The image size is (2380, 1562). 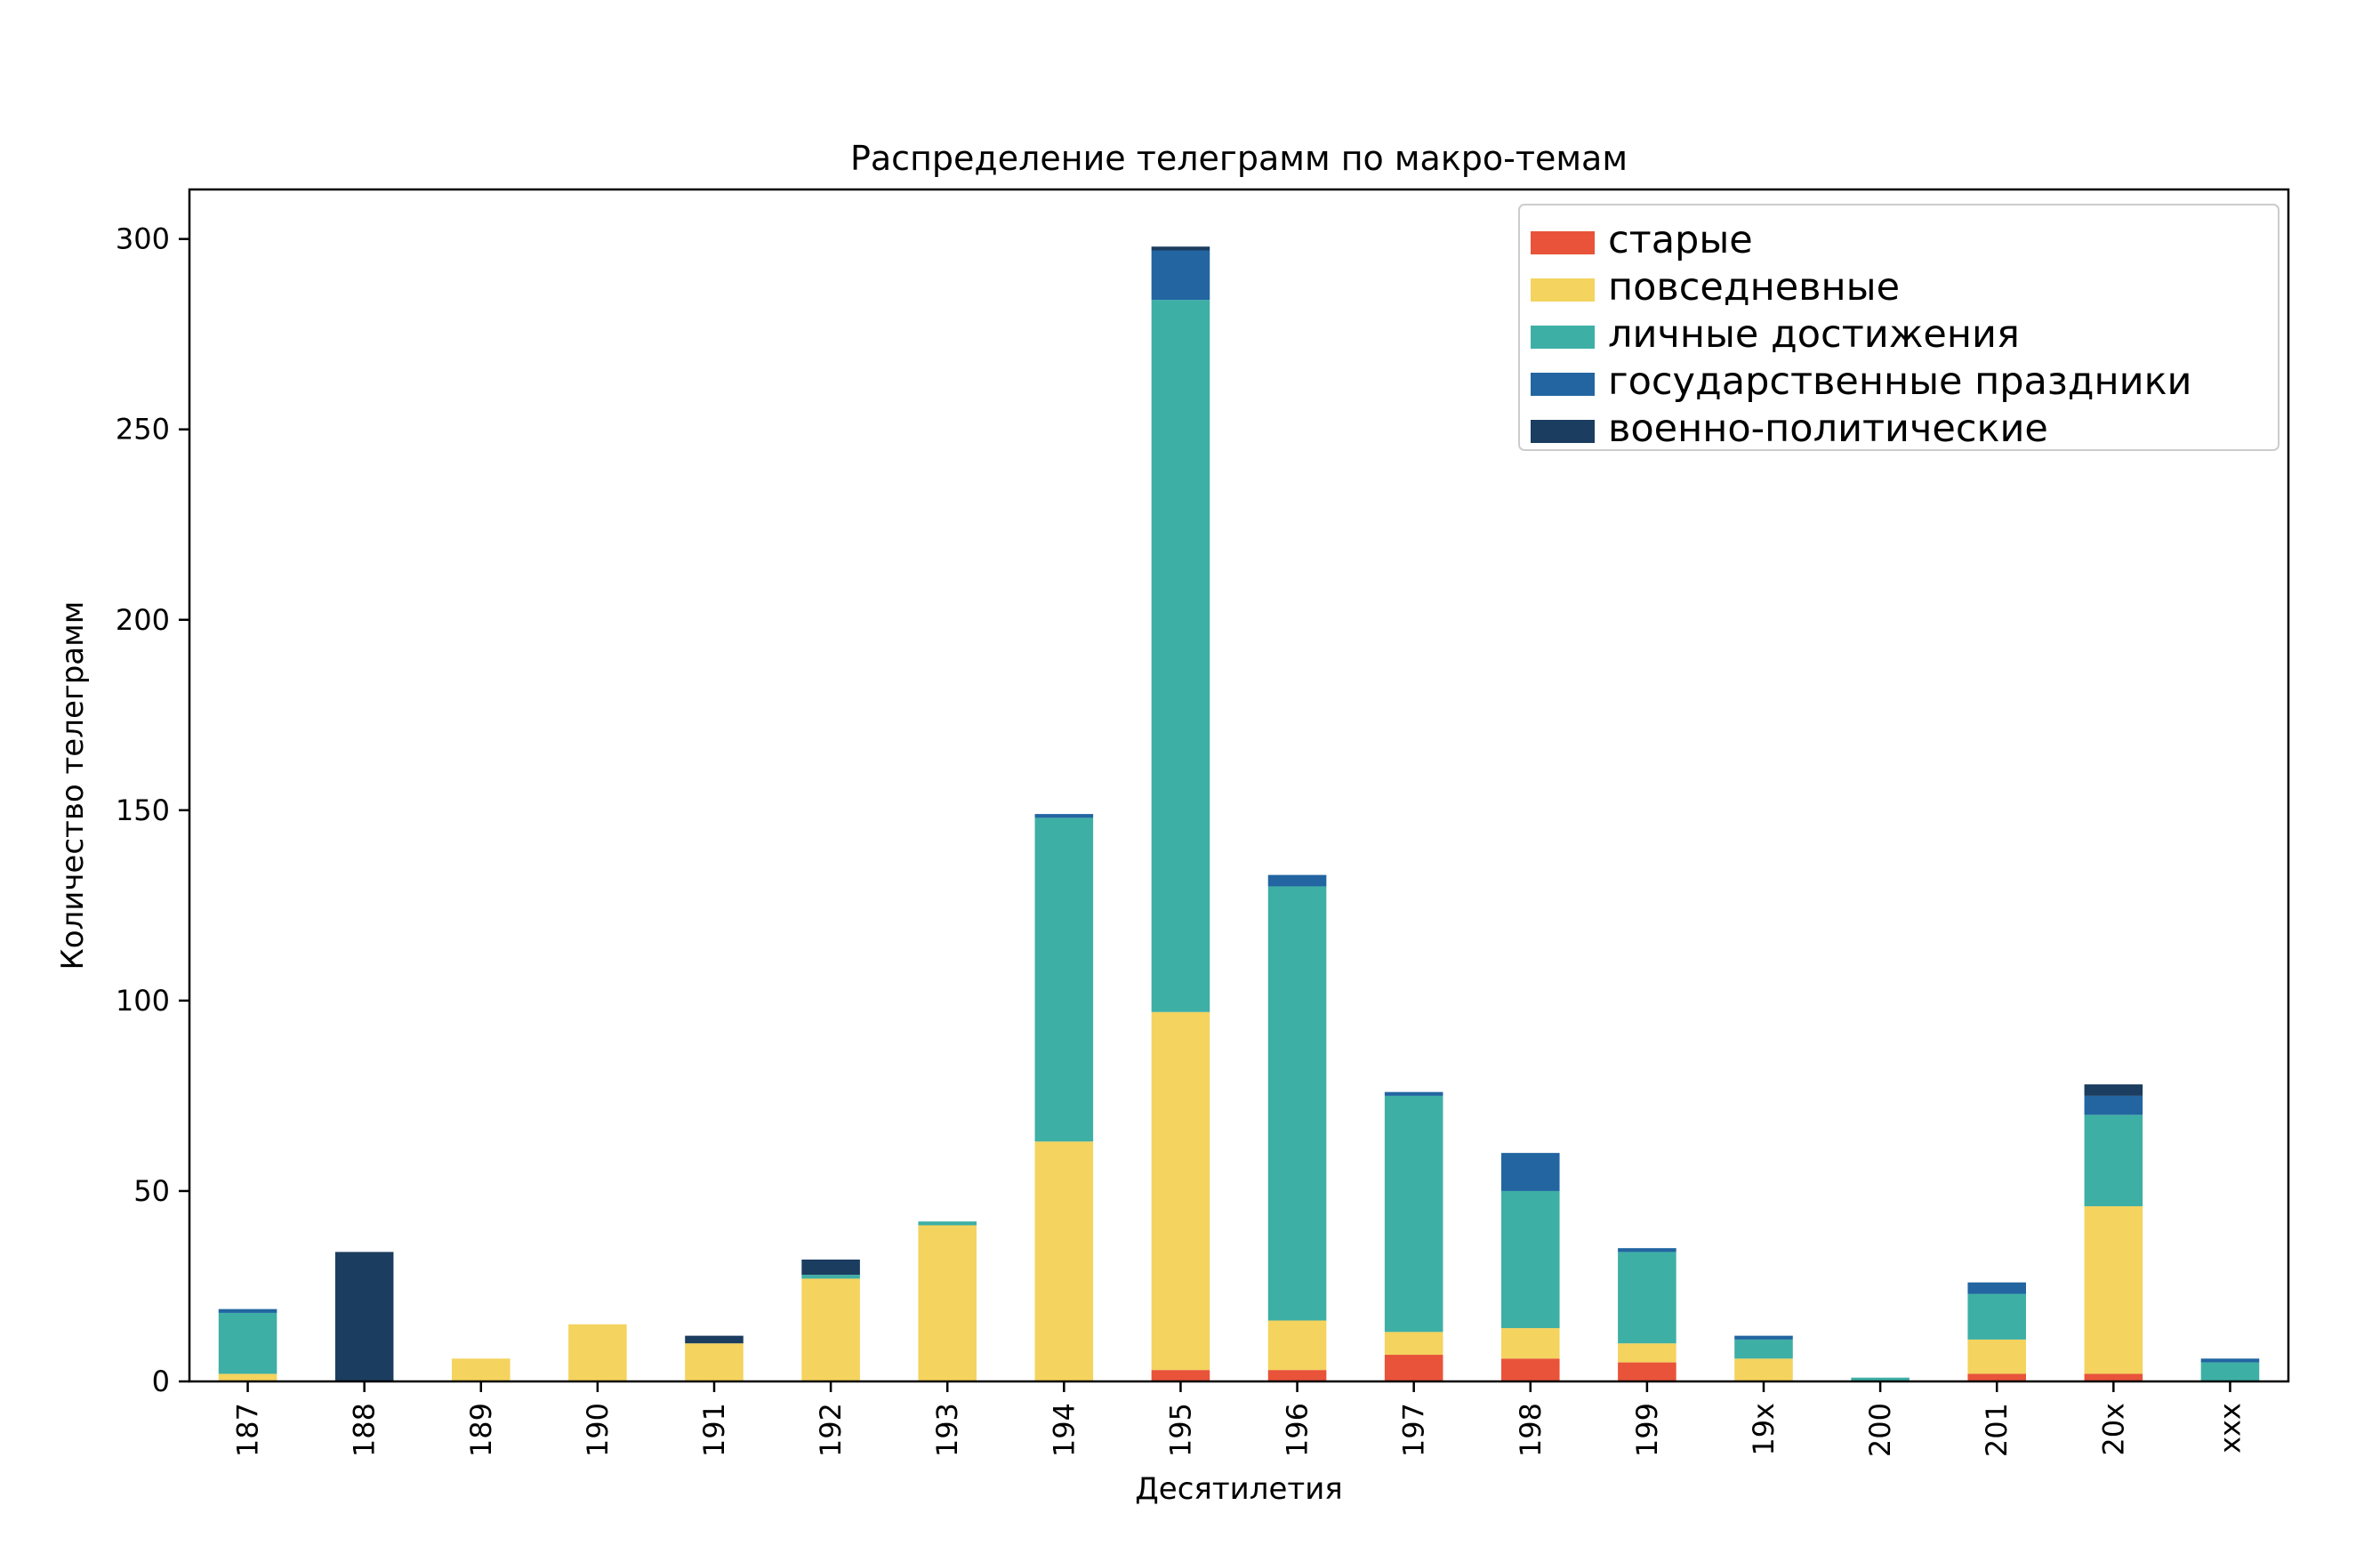 What do you see at coordinates (2230, 1428) in the screenshot?
I see `x-tick-label: xxx` at bounding box center [2230, 1428].